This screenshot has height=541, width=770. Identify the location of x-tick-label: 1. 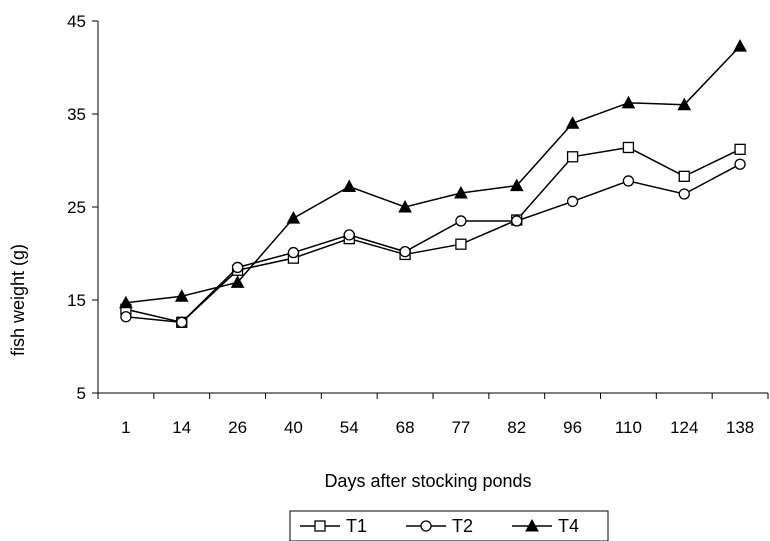
(125, 427).